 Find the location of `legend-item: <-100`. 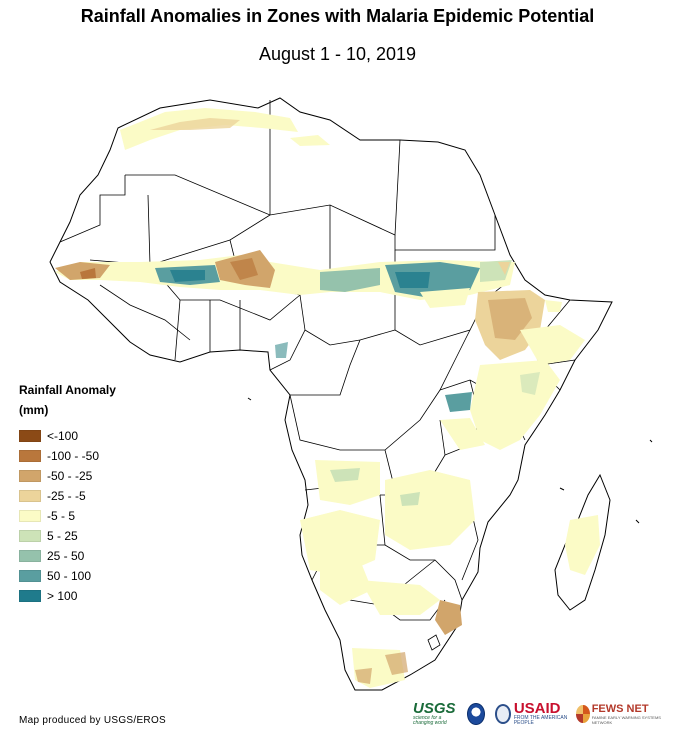

legend-item: <-100 is located at coordinates (67, 436).